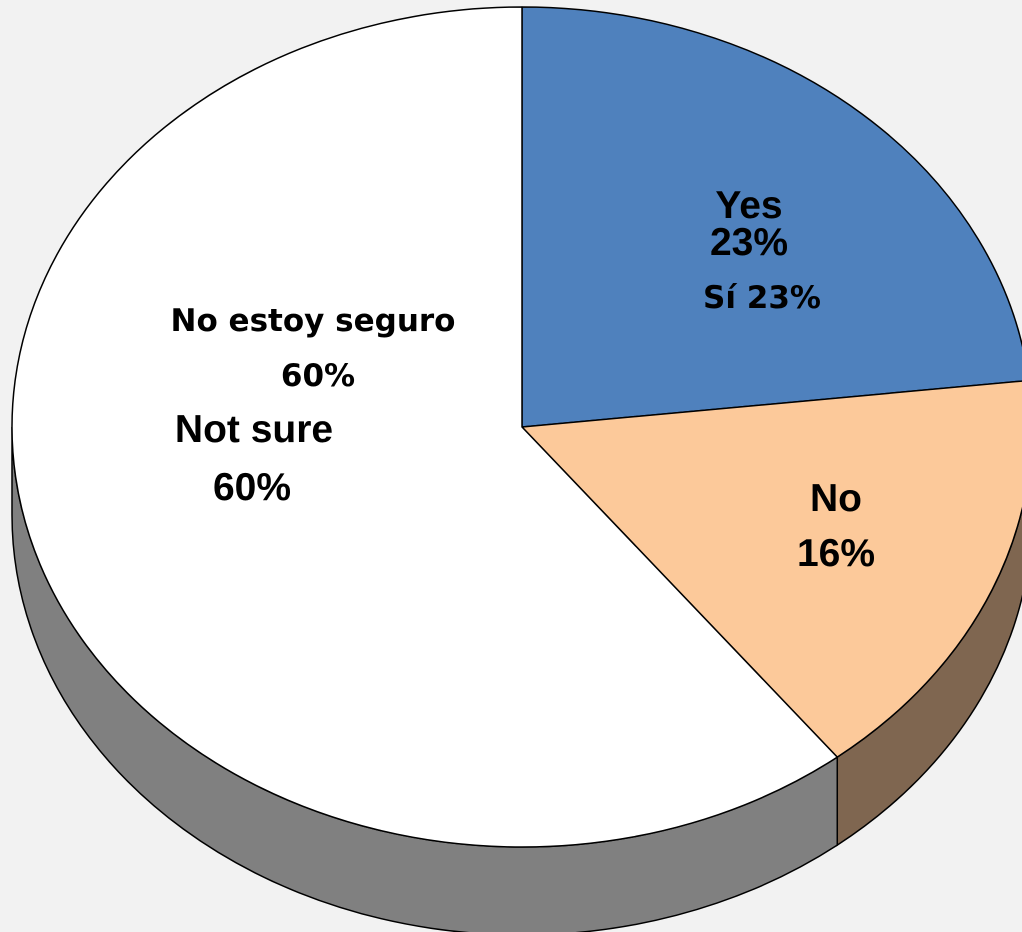 Image resolution: width=1022 pixels, height=932 pixels. Describe the element at coordinates (749, 205) in the screenshot. I see `slice-label-yes: Yes` at that location.